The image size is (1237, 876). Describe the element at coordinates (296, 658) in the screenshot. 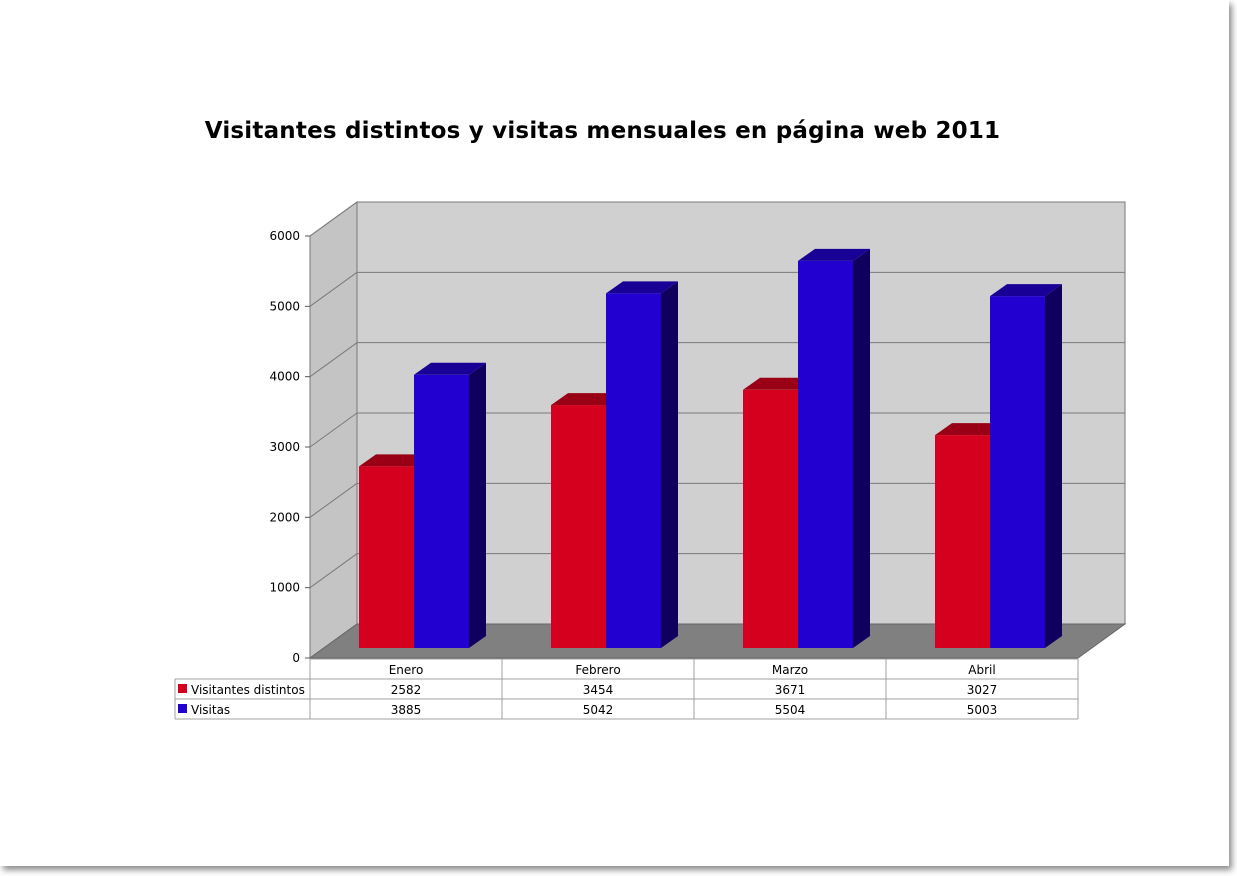

I see `y-tick-label: 0` at that location.